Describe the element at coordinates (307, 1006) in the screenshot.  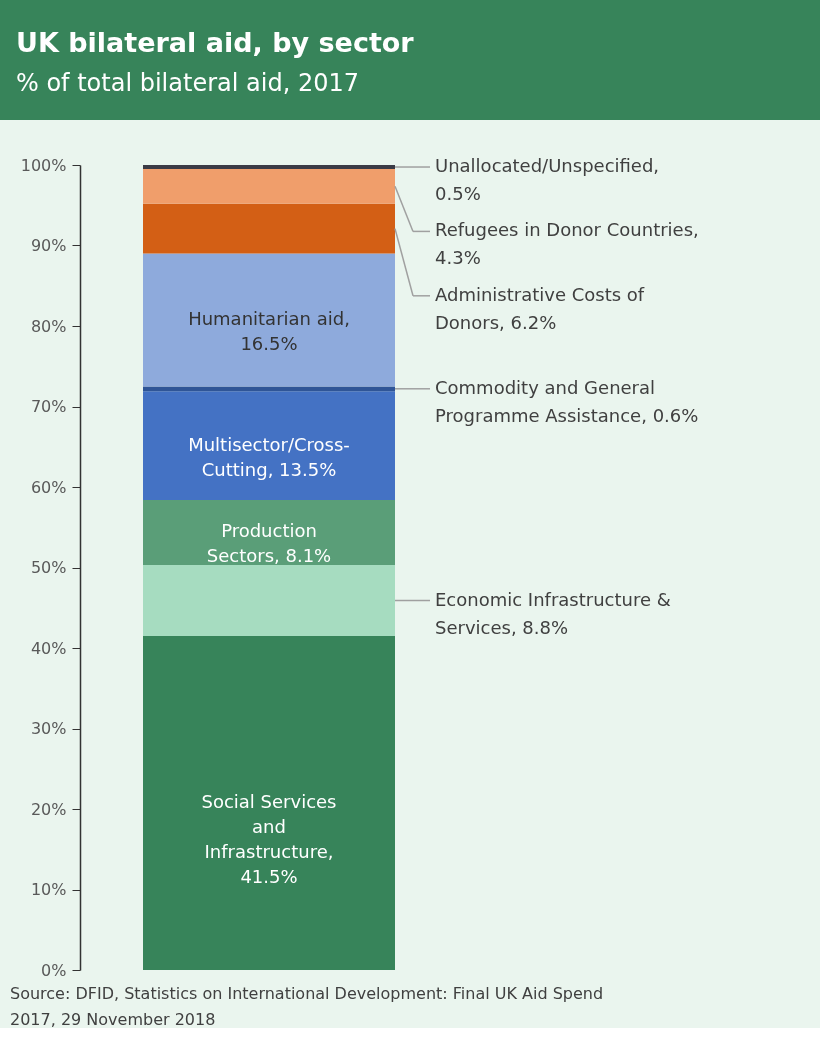
I see `source-note: Source: DFID, Statistics on International Development: Final UK Aid Spend 2017, 29 November 2018` at that location.